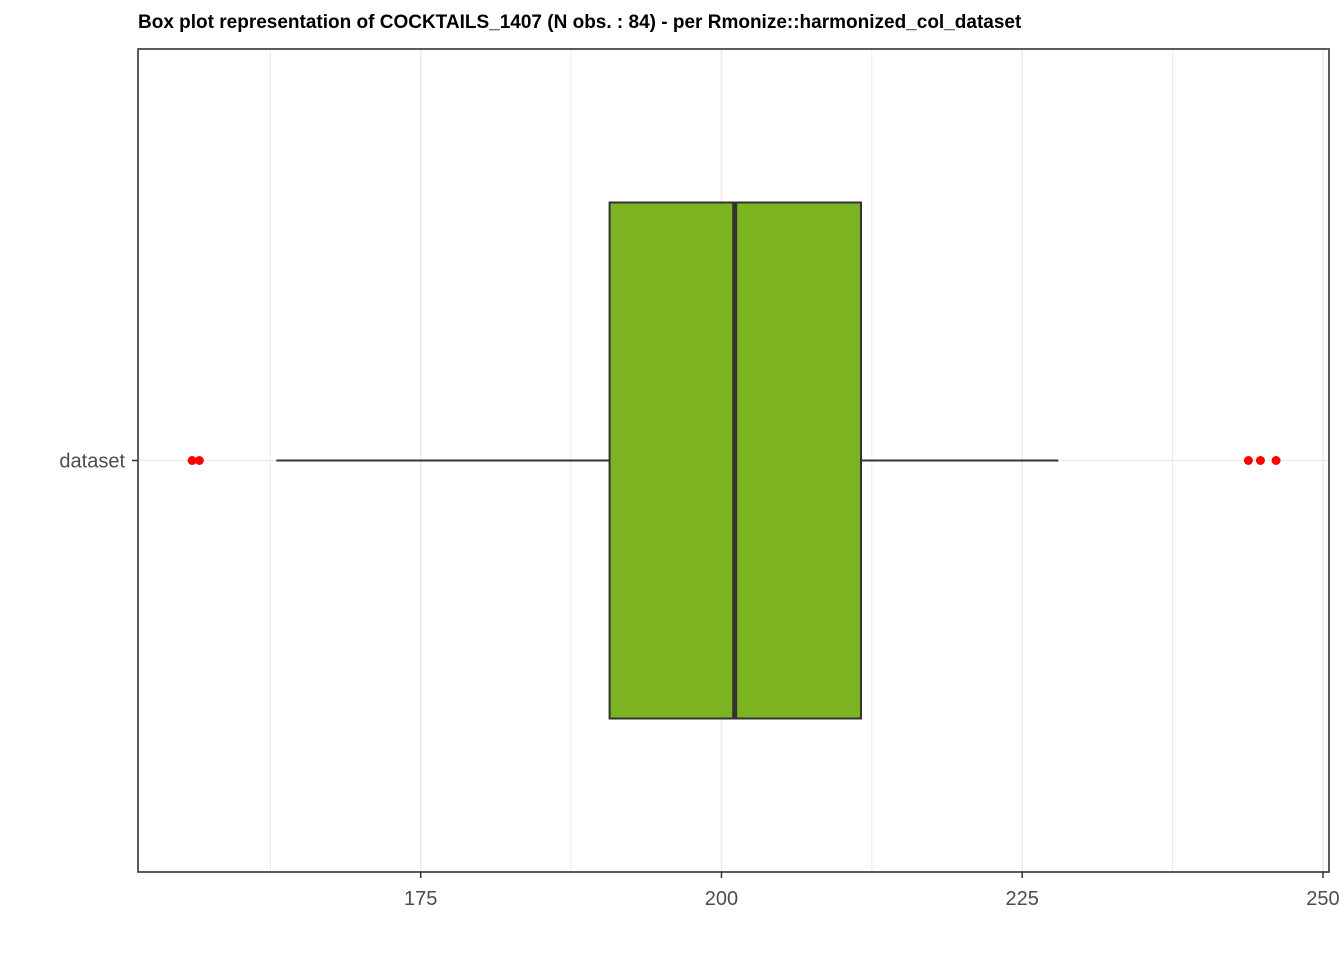 The height and width of the screenshot is (960, 1344). What do you see at coordinates (92, 462) in the screenshot?
I see `y-tick-label: dataset` at bounding box center [92, 462].